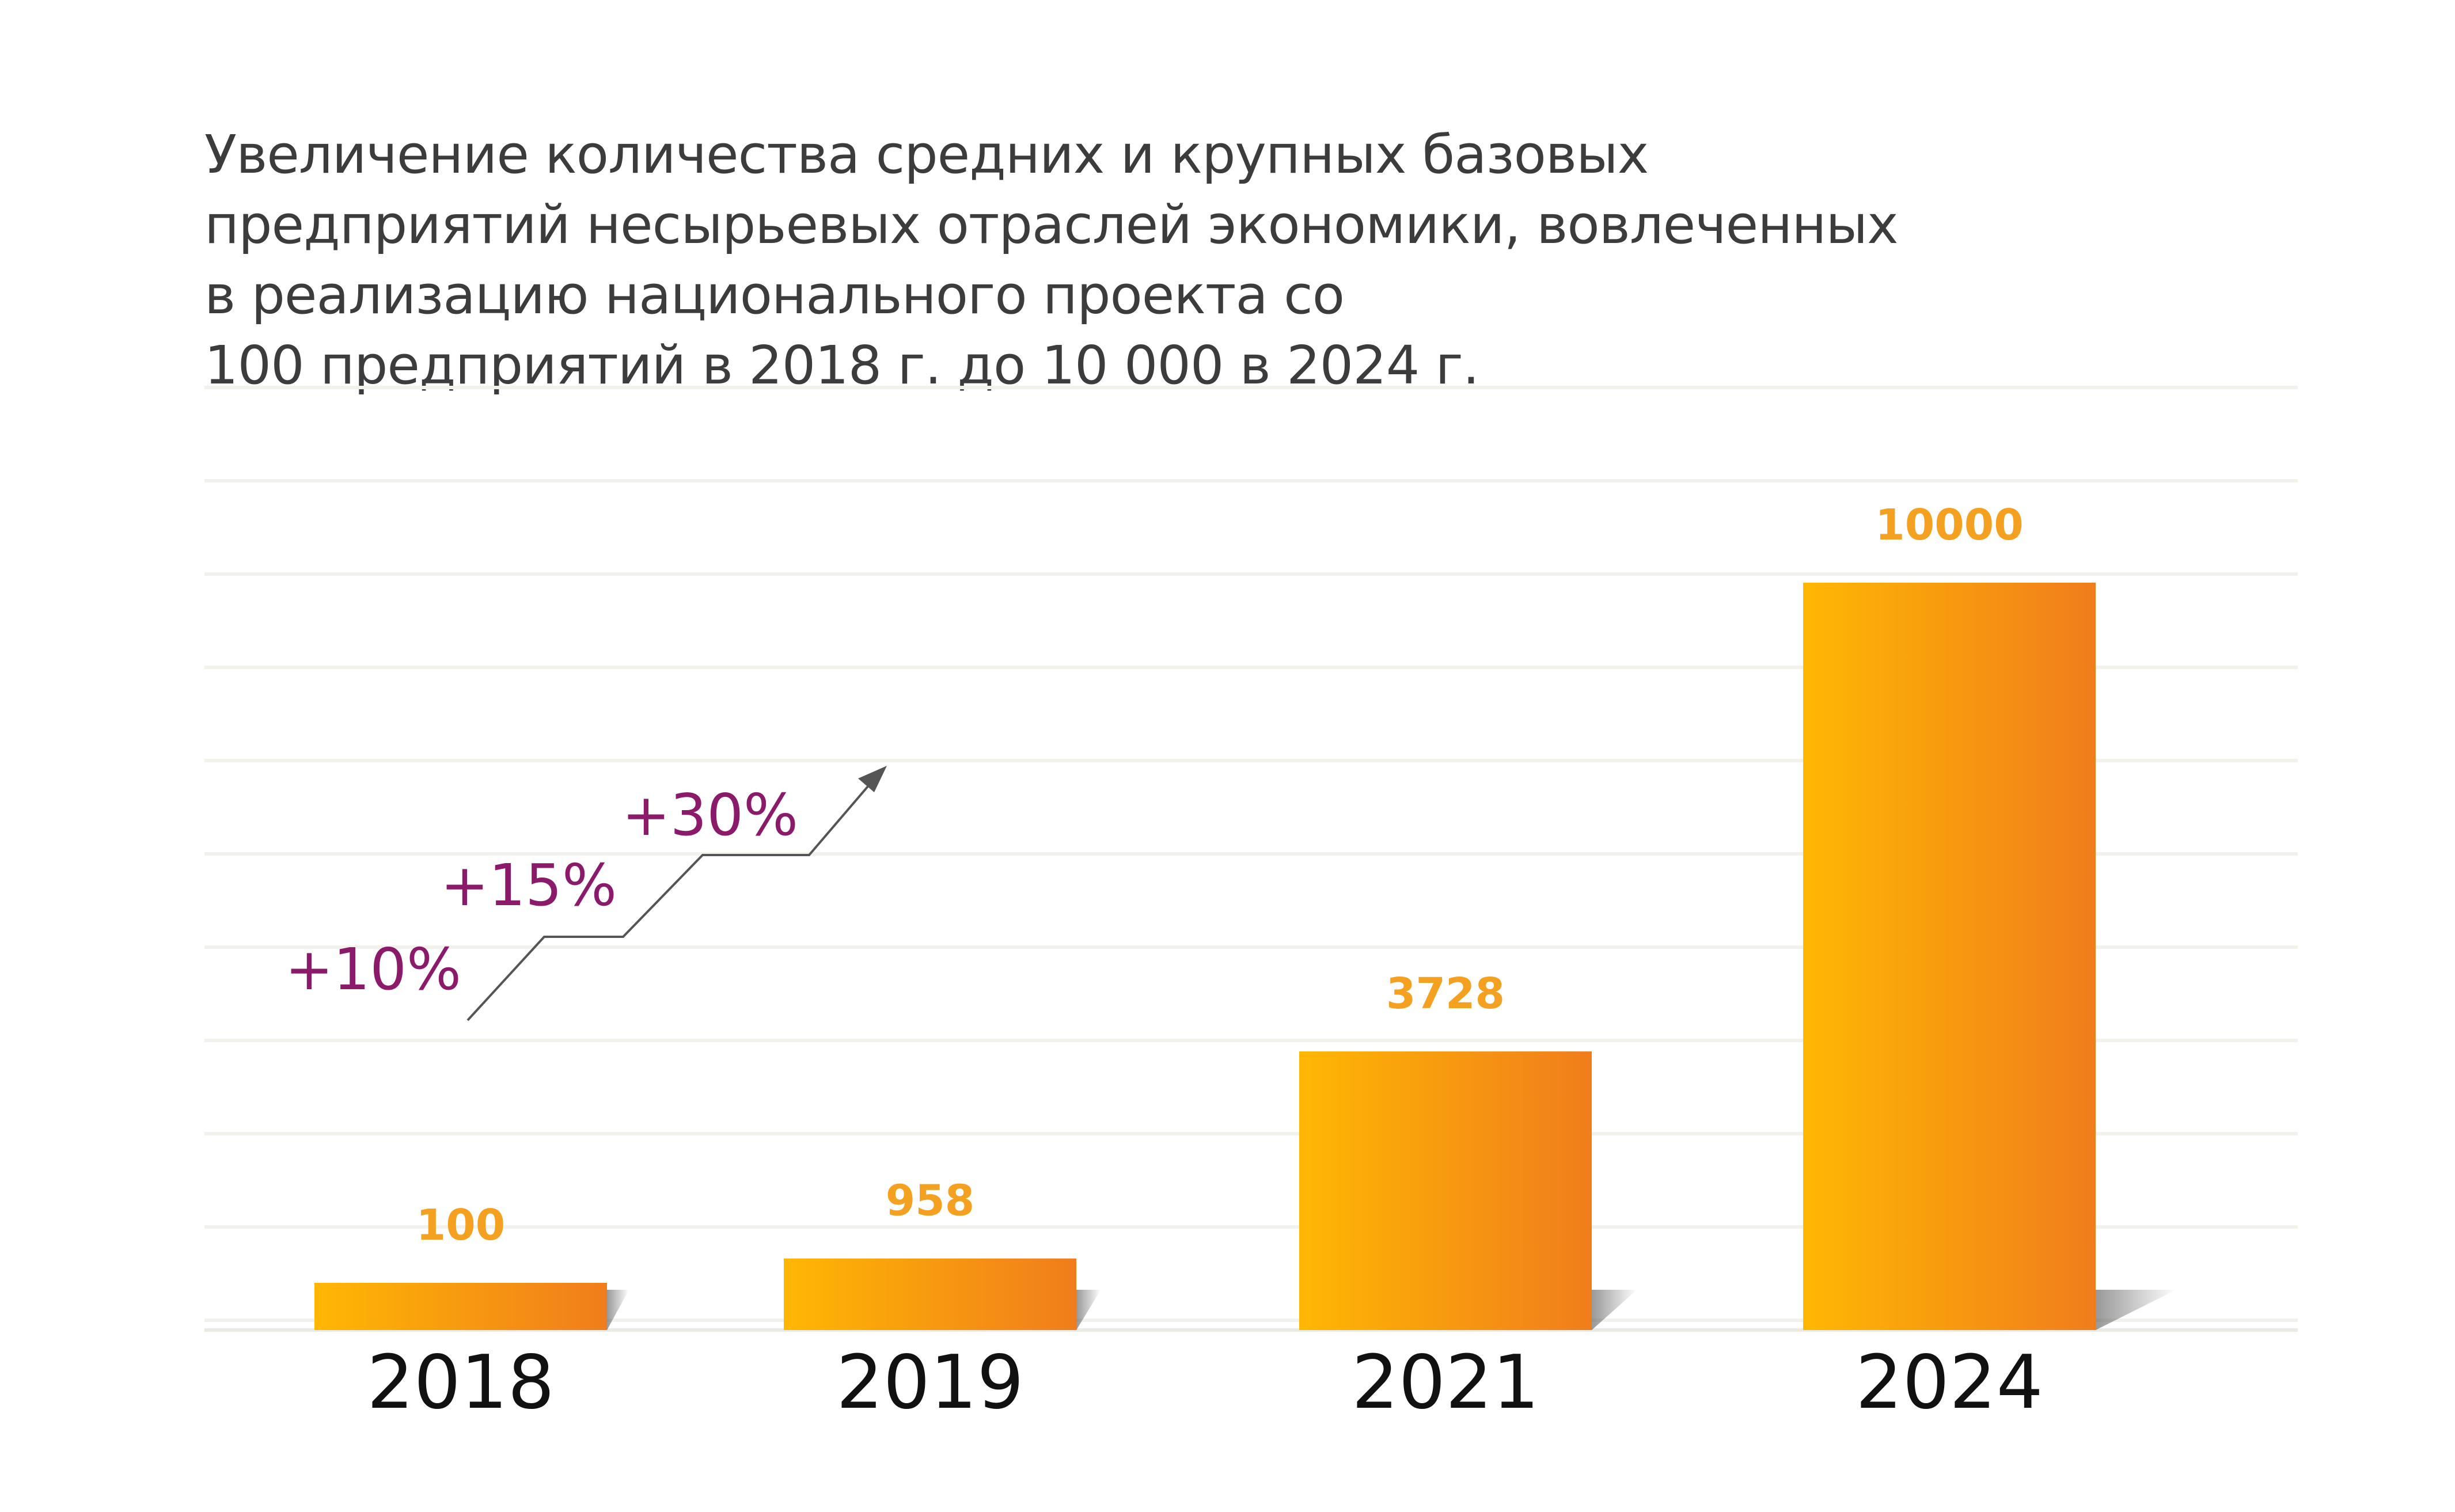 The width and height of the screenshot is (2455, 1512). Describe the element at coordinates (1949, 525) in the screenshot. I see `value-label-2024: 10000` at that location.